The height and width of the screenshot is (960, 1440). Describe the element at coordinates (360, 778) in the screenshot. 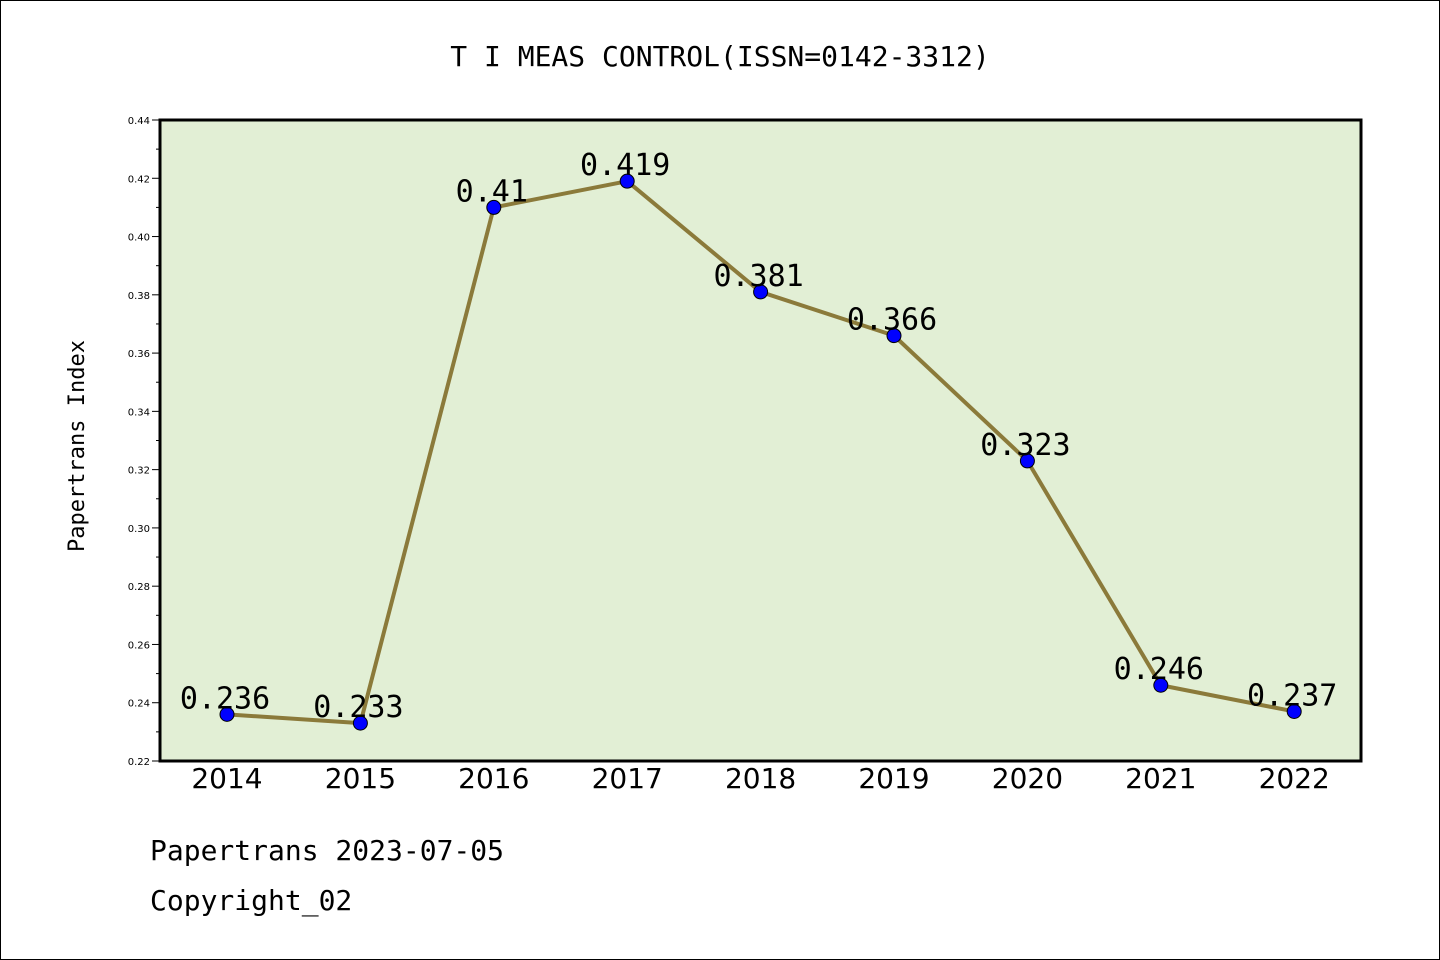

I see `x-tick-label: 2015` at that location.